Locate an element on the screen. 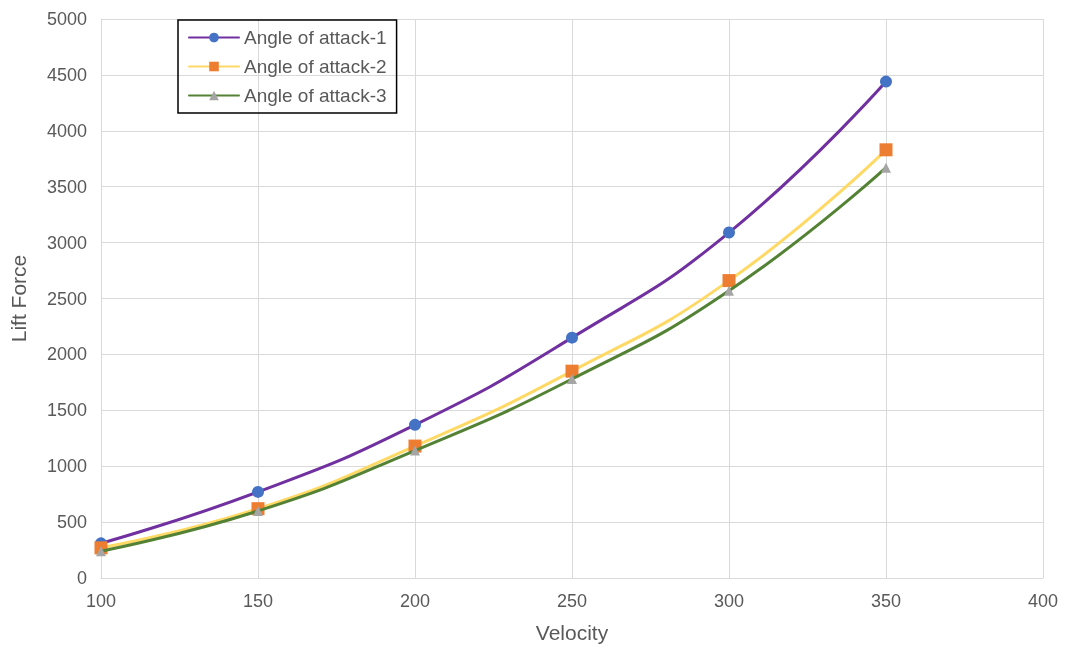  y-tick-label: 0 is located at coordinates (81, 578).